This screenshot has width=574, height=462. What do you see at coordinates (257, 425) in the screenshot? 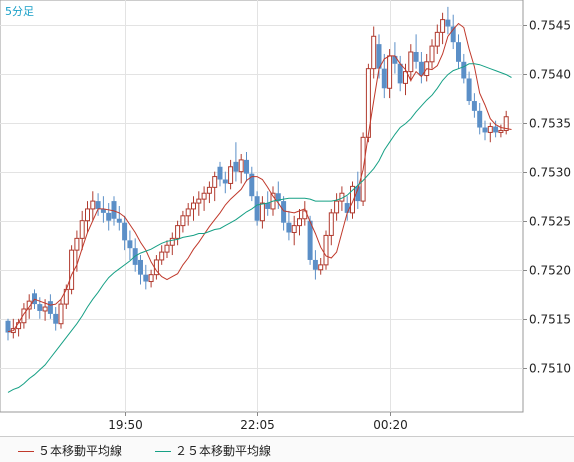
I see `x-tick-label: 22:05` at bounding box center [257, 425].